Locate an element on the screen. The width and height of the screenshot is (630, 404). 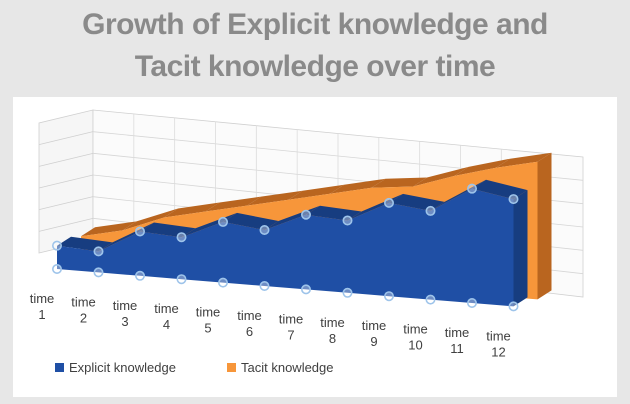
legend-item-tacit: Tacit knowledge is located at coordinates (280, 367).